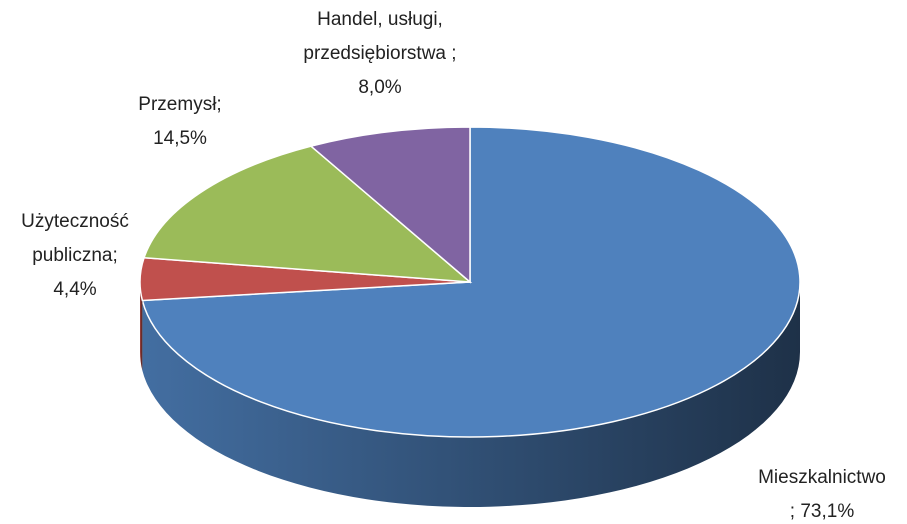 This screenshot has width=907, height=524. I want to click on label-name: Przemysł, so click(177, 104).